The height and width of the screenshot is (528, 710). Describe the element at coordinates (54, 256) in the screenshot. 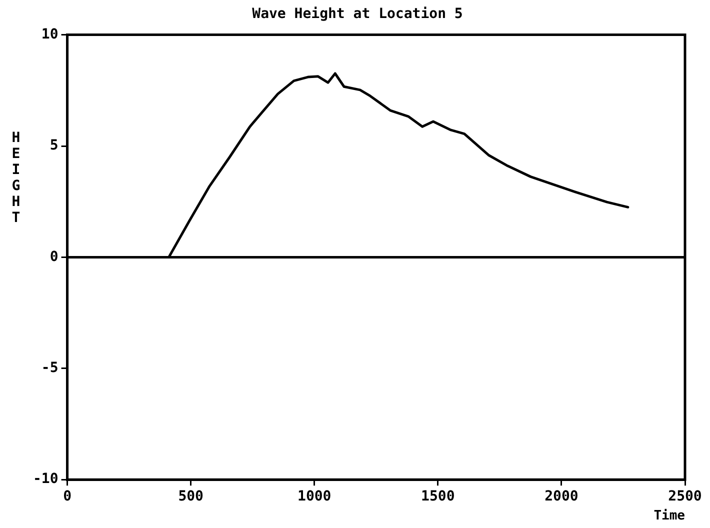

I see `y-tick-label: 0` at that location.